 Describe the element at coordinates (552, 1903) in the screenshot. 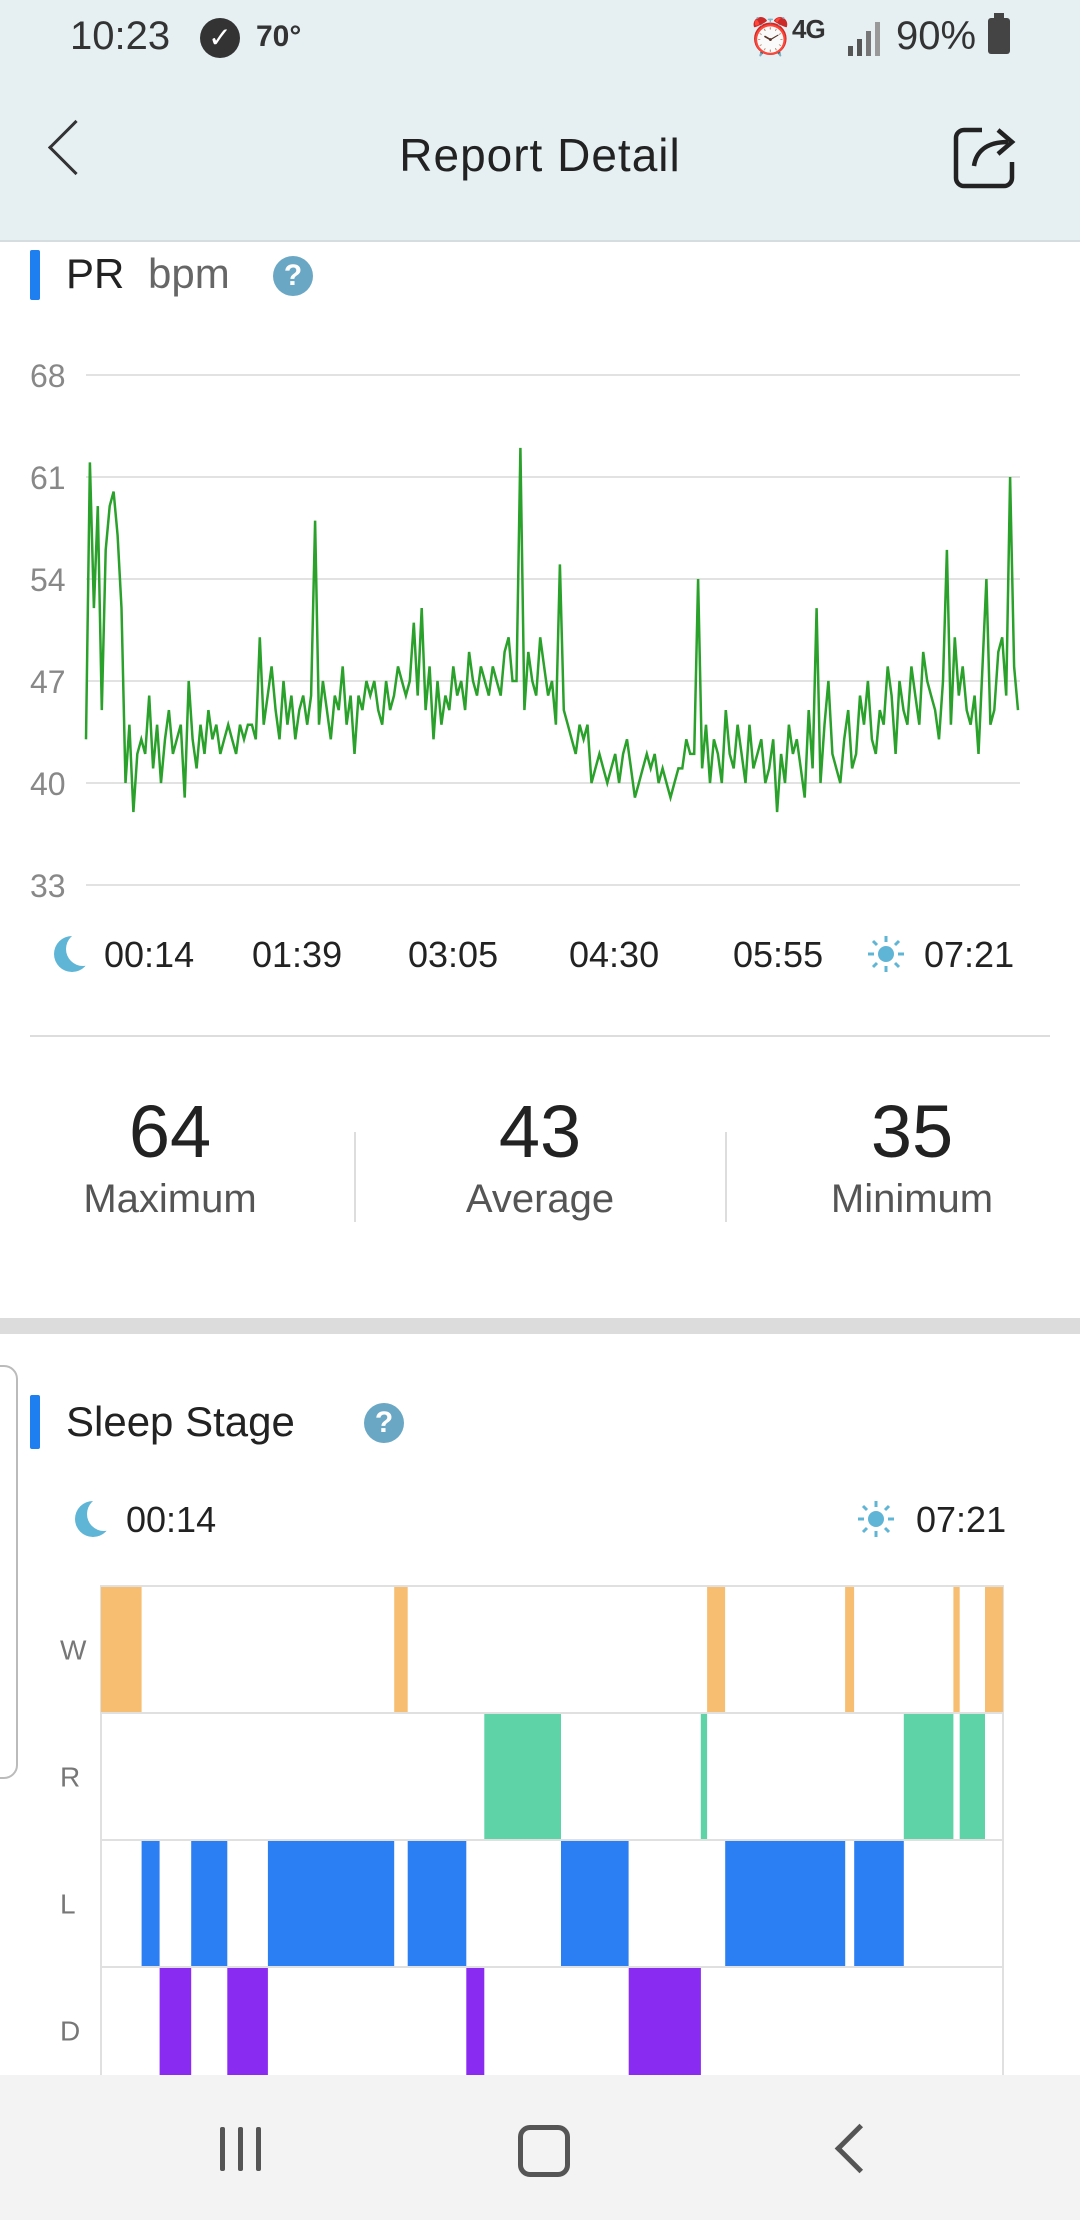

I see `sleep-row-l` at that location.